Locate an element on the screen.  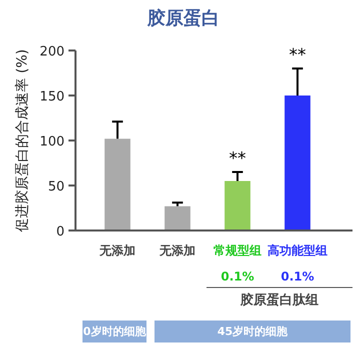
y-axis-title: 促进胶原蛋白的合成速率 (%) is located at coordinates (22, 140).